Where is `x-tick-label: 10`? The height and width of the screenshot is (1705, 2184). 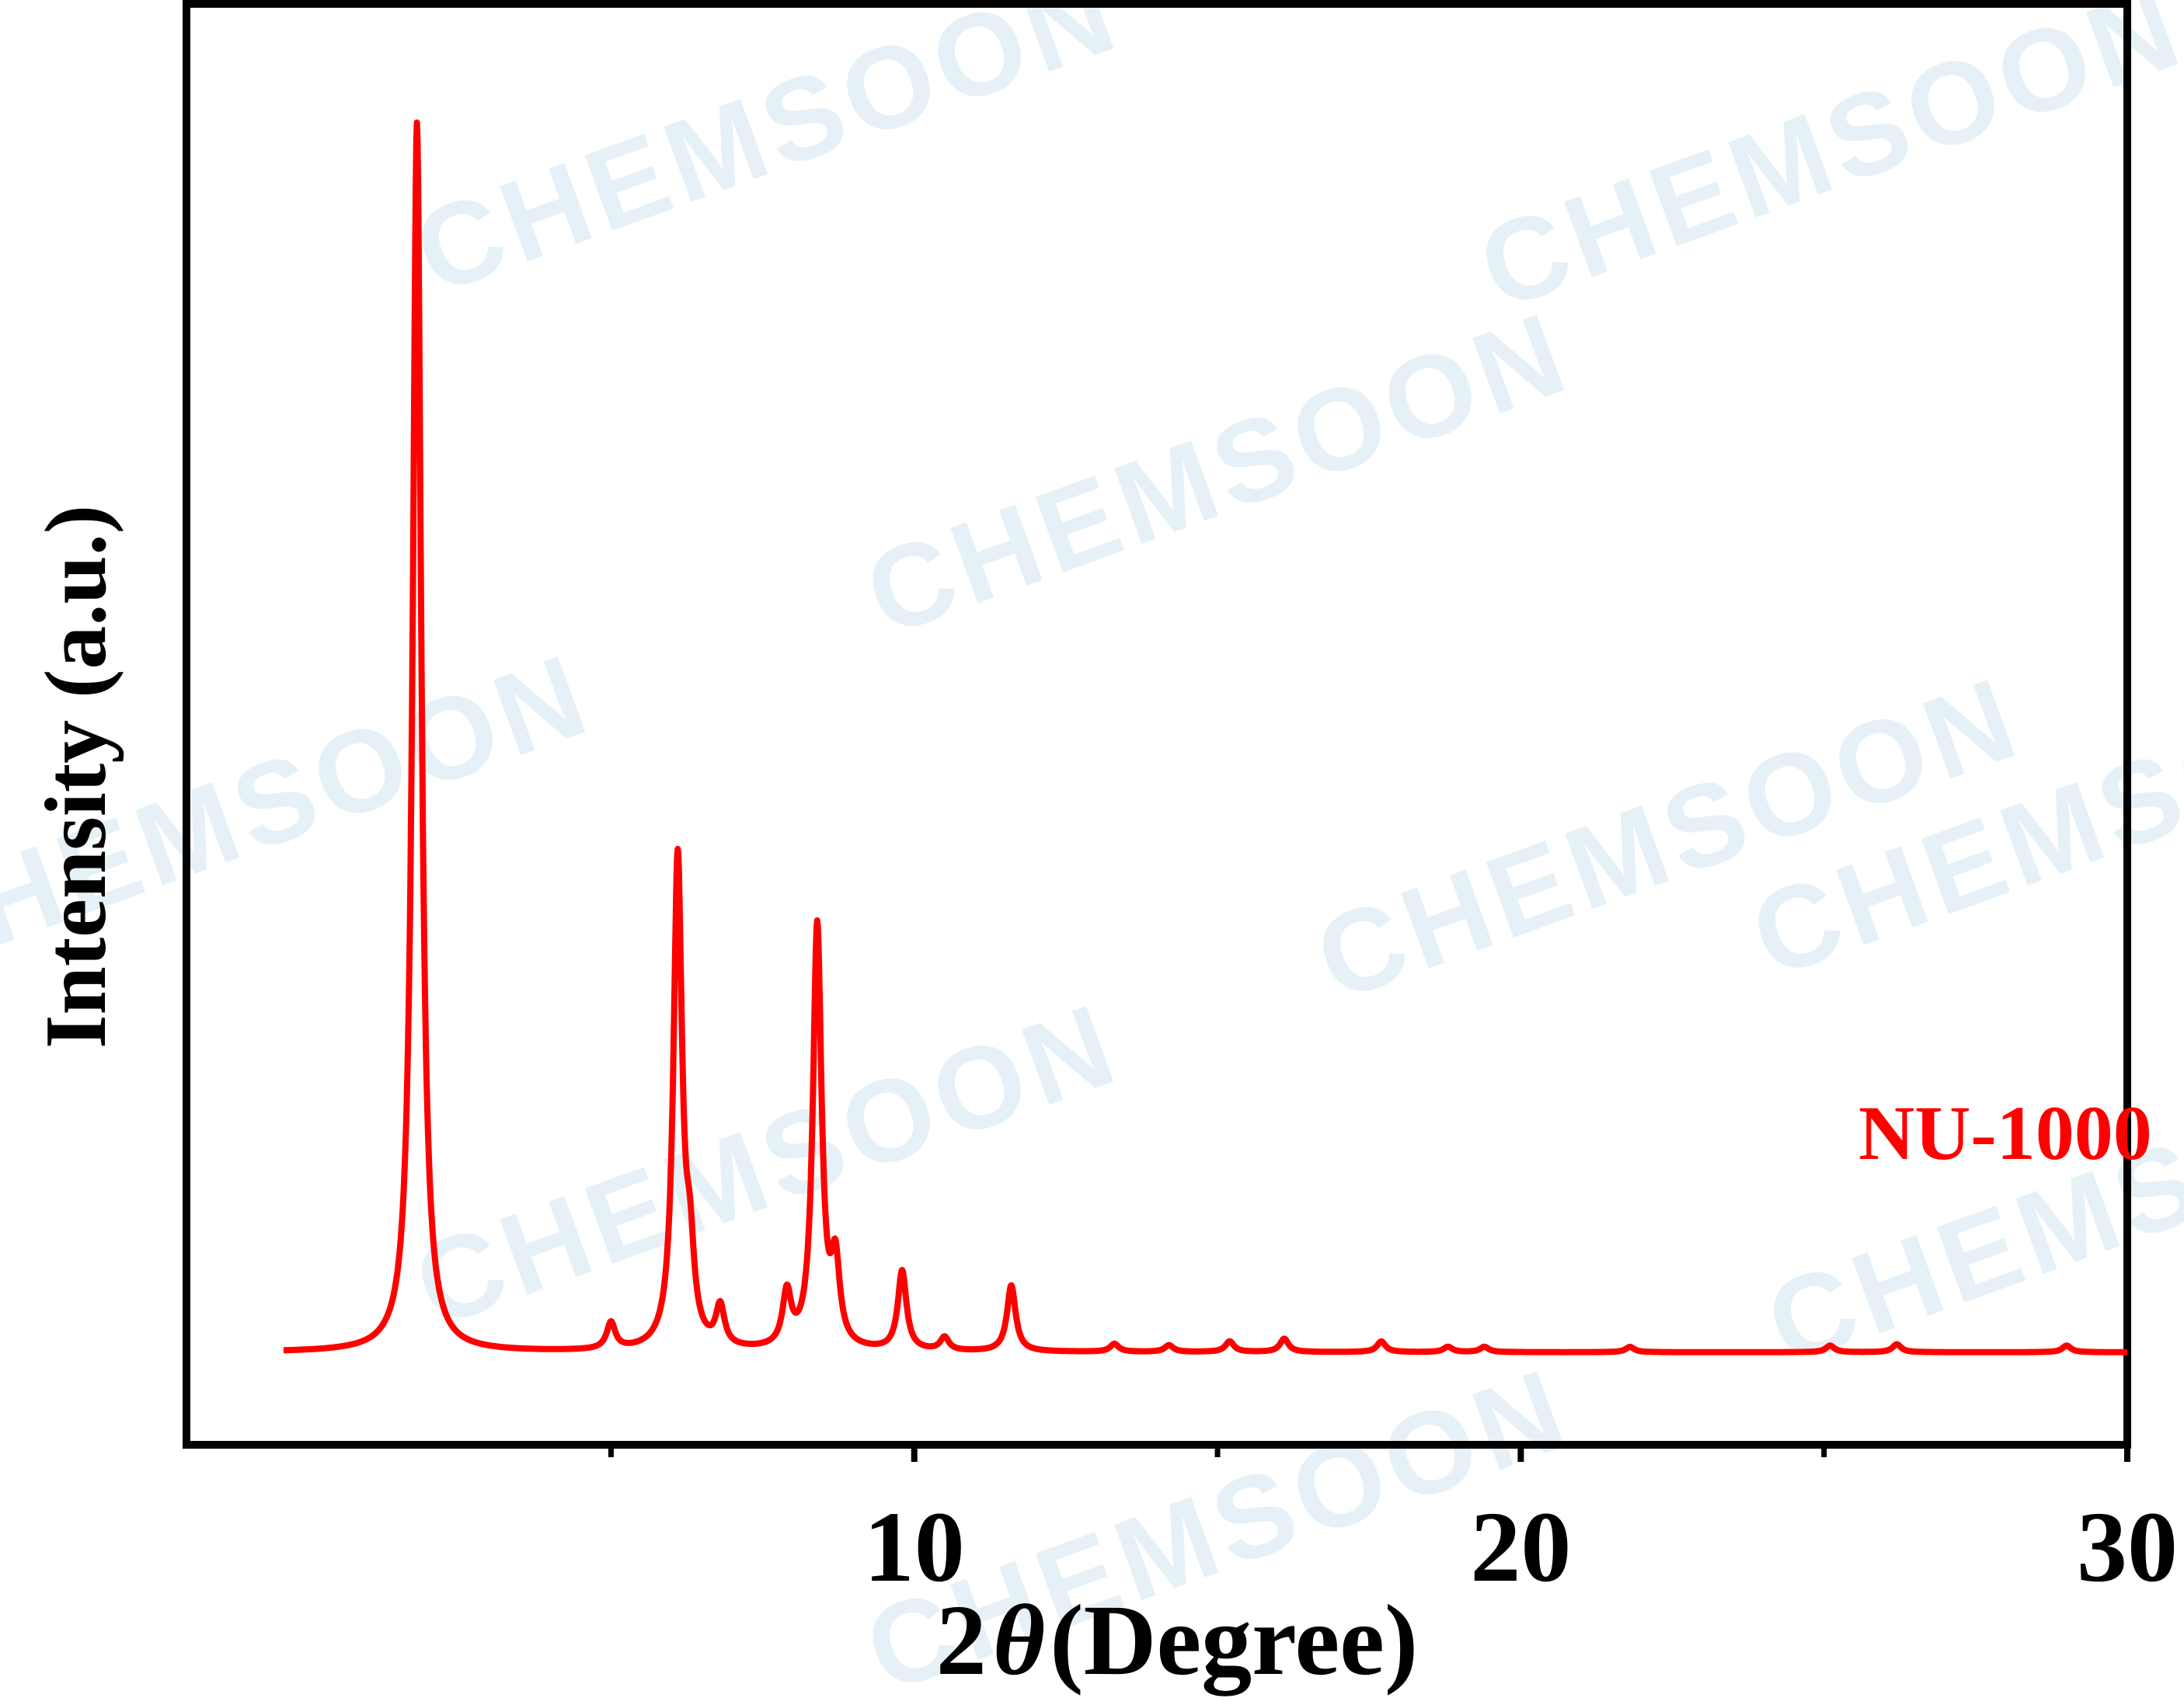
x-tick-label: 10 is located at coordinates (915, 1547).